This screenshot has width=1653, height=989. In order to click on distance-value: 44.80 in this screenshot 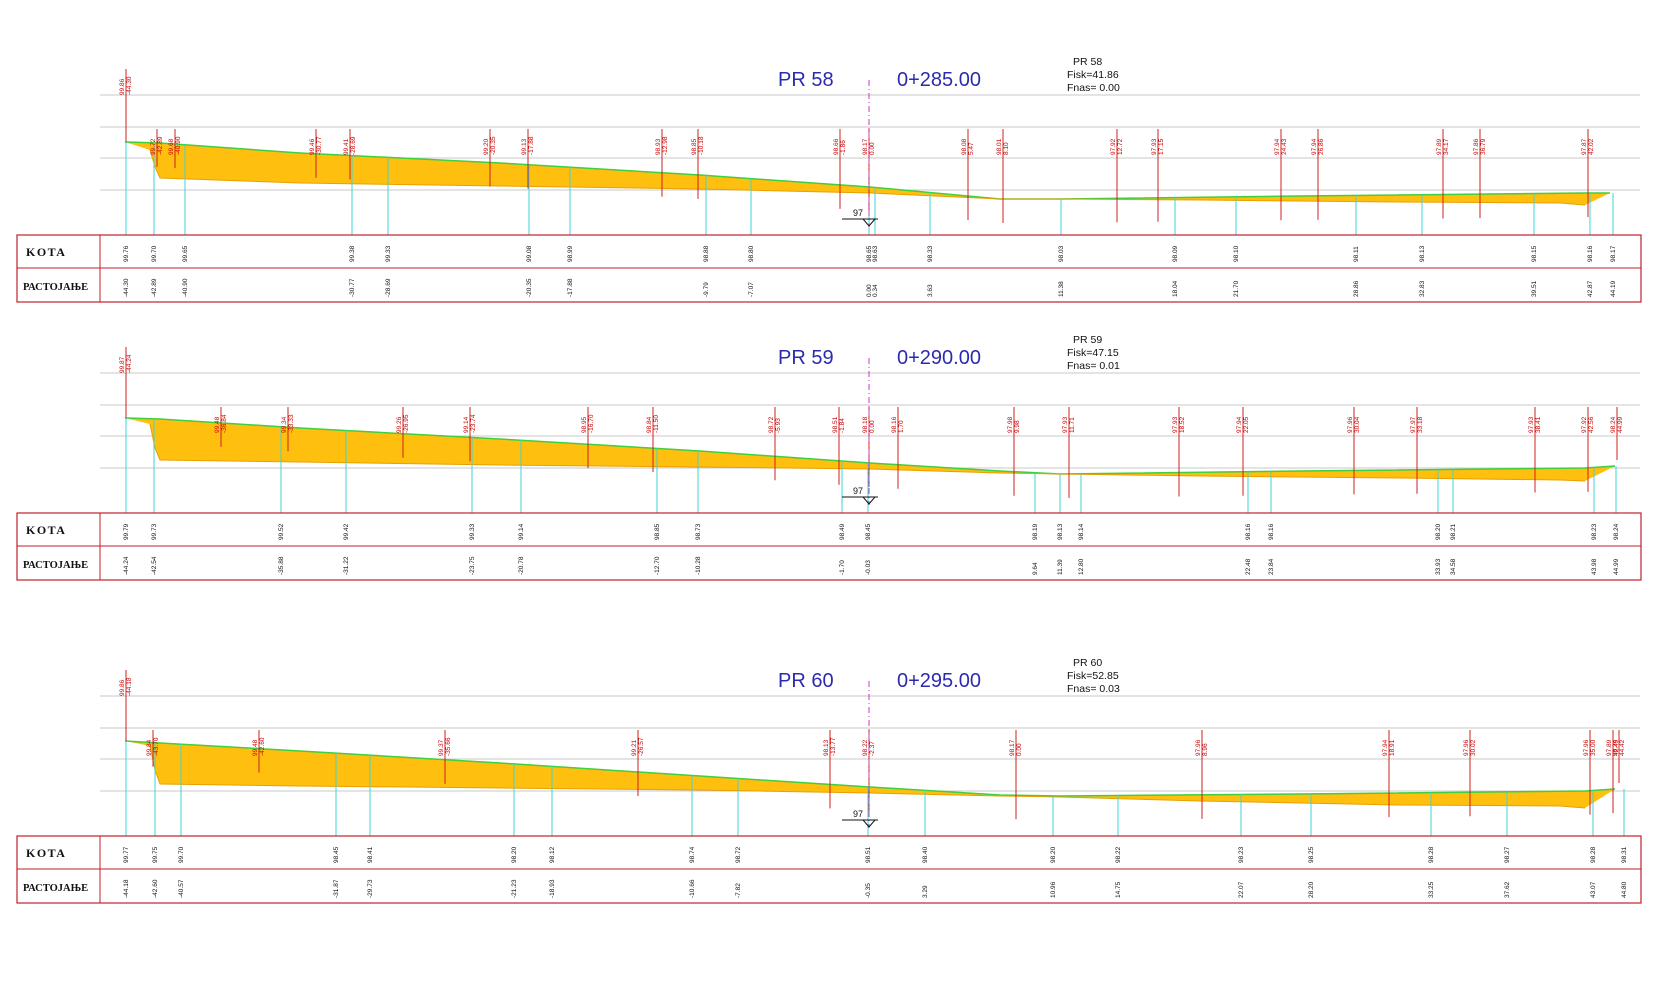, I will do `click(1624, 889)`.